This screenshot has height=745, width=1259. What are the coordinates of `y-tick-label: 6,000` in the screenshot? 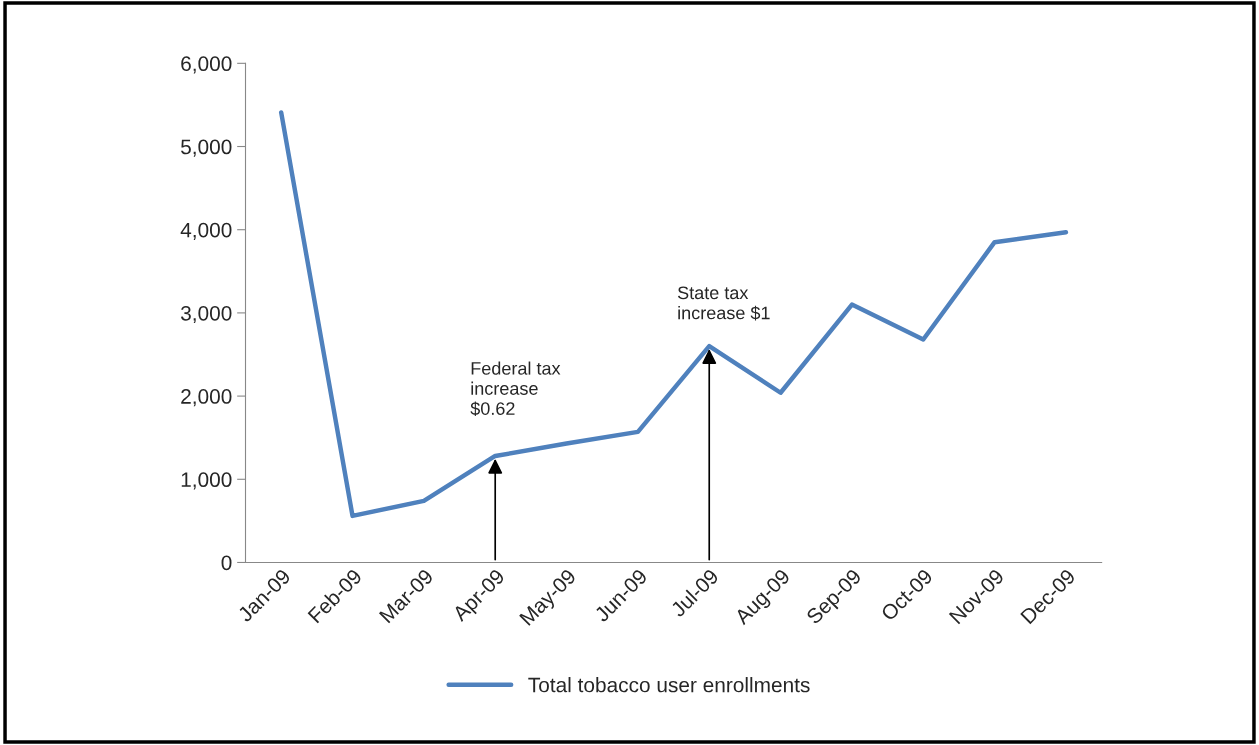 It's located at (206, 65).